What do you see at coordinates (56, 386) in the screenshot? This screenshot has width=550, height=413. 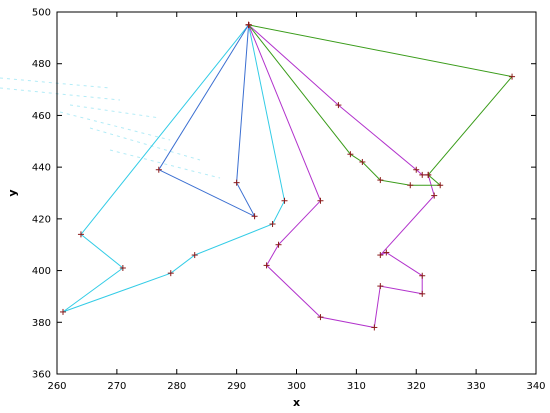 I see `x-tick-label-0: 260` at bounding box center [56, 386].